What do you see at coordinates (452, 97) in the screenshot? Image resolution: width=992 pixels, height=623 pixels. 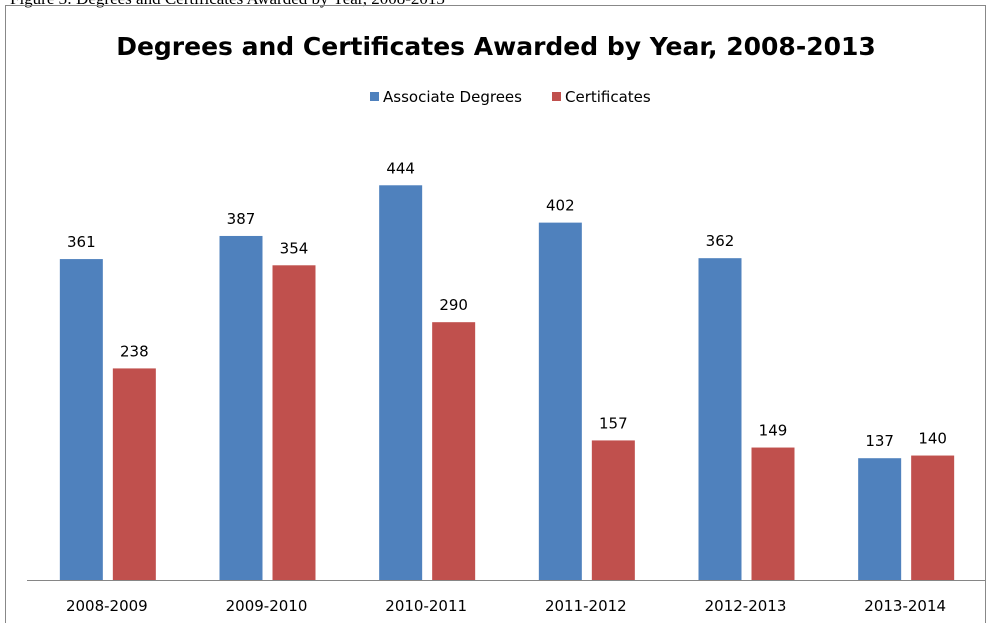 I see `legend-label: Associate Degrees` at bounding box center [452, 97].